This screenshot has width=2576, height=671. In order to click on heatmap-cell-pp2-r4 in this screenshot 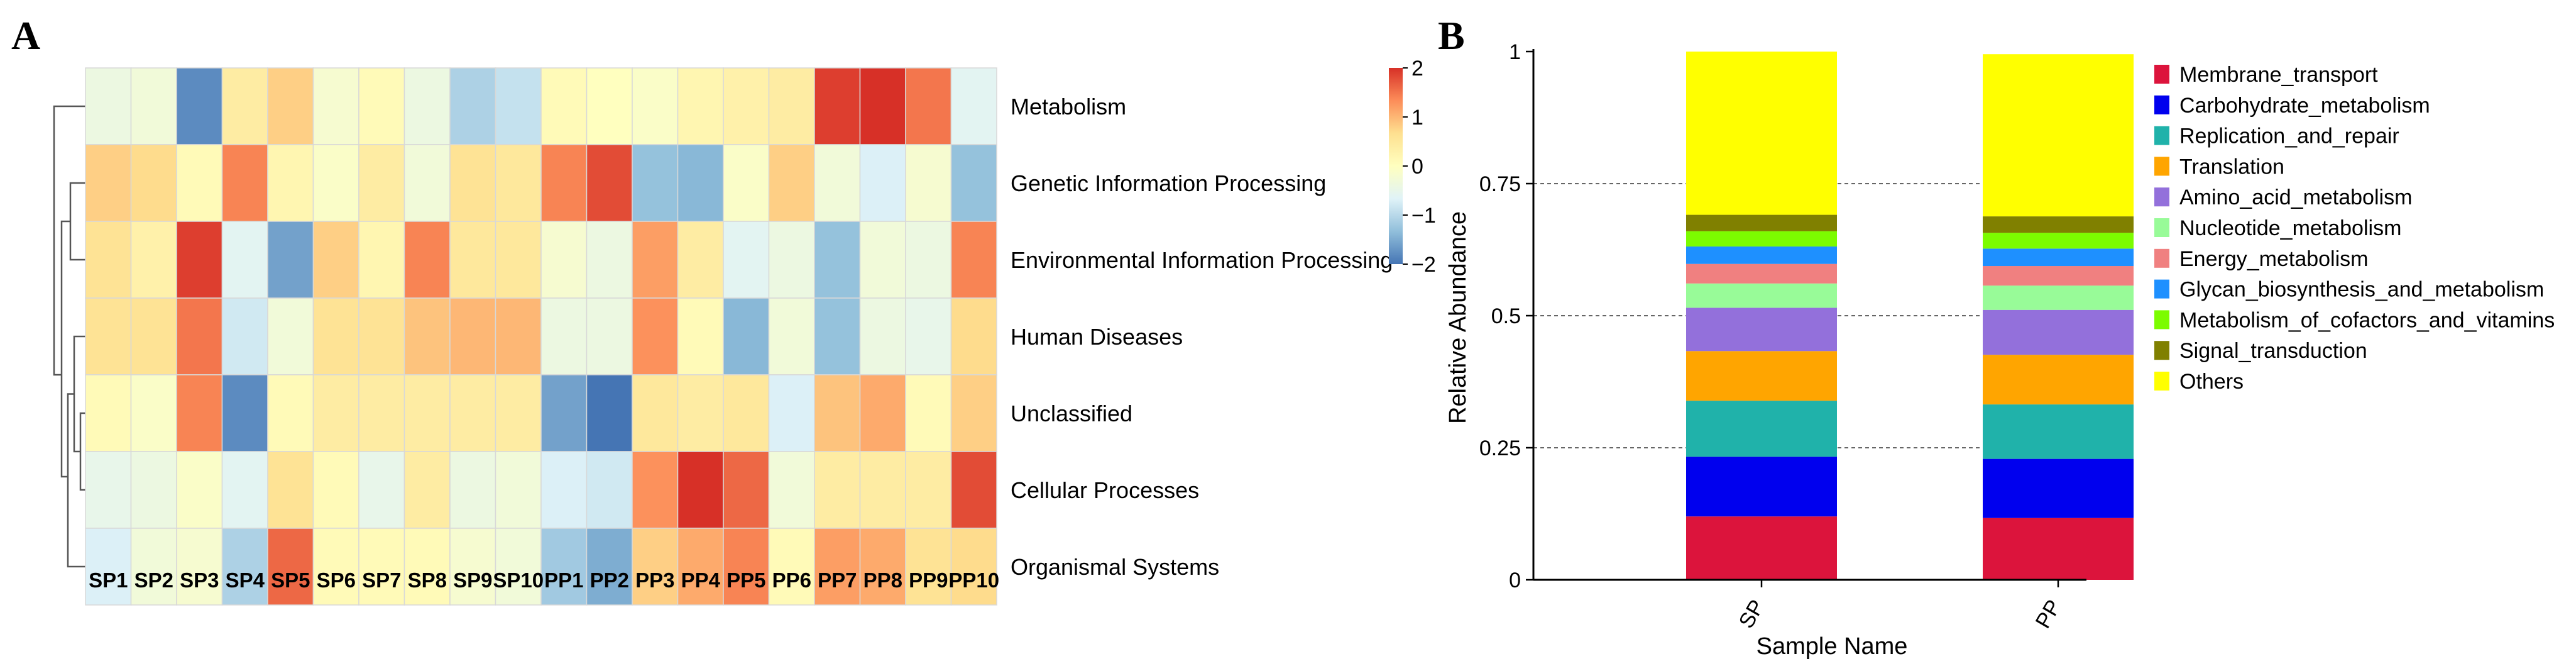, I will do `click(609, 336)`.